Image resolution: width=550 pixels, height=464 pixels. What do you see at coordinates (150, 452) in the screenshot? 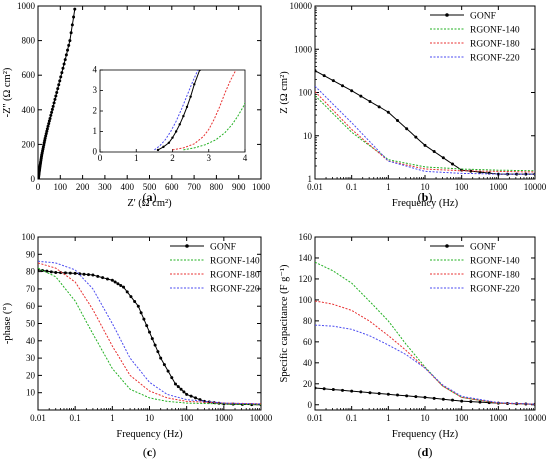
I see `panel-tag-letter: c` at bounding box center [150, 452].